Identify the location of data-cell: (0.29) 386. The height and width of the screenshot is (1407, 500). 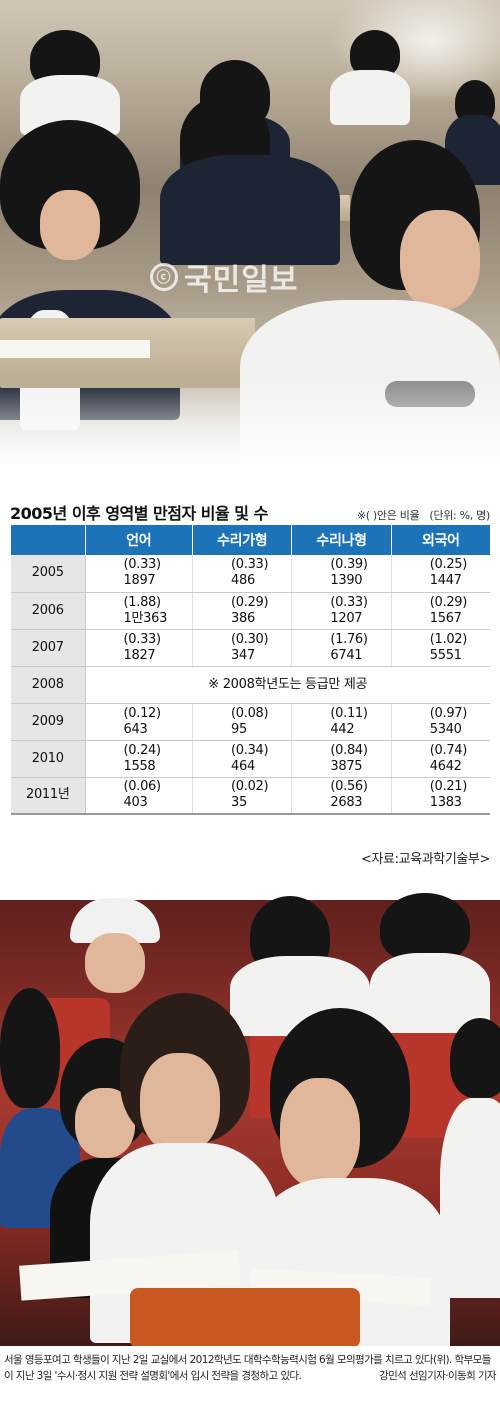
(242, 611).